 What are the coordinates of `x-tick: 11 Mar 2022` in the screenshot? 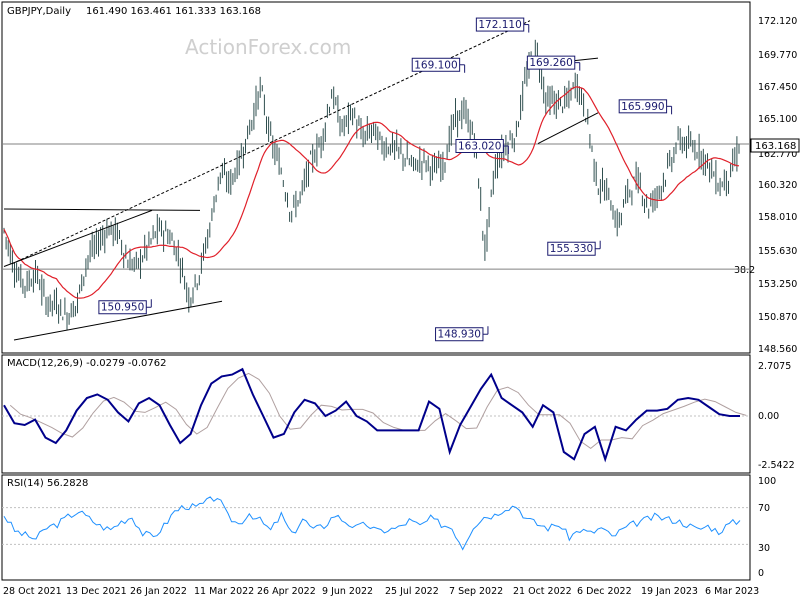 It's located at (224, 591).